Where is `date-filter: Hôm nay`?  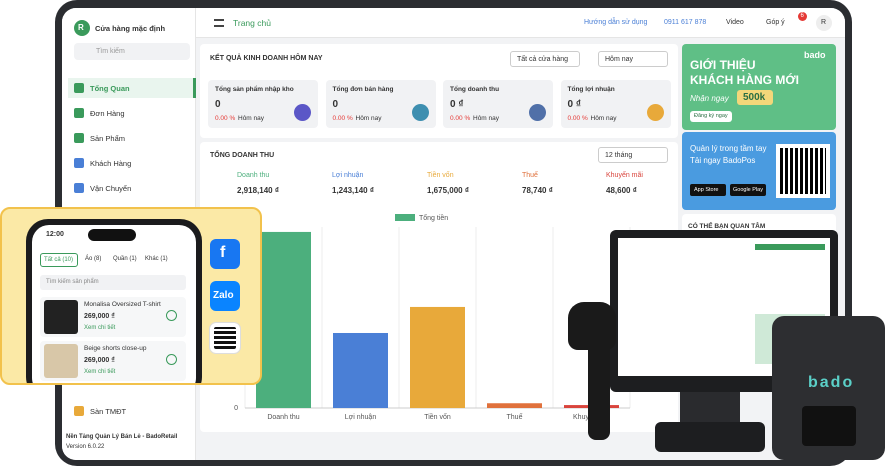 date-filter: Hôm nay is located at coordinates (633, 59).